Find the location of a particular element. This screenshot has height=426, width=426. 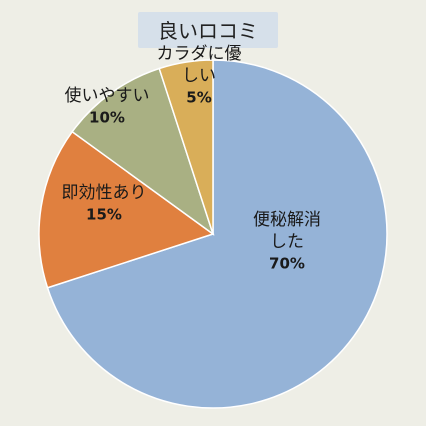

slice-category-label: 即効性あり is located at coordinates (104, 193).